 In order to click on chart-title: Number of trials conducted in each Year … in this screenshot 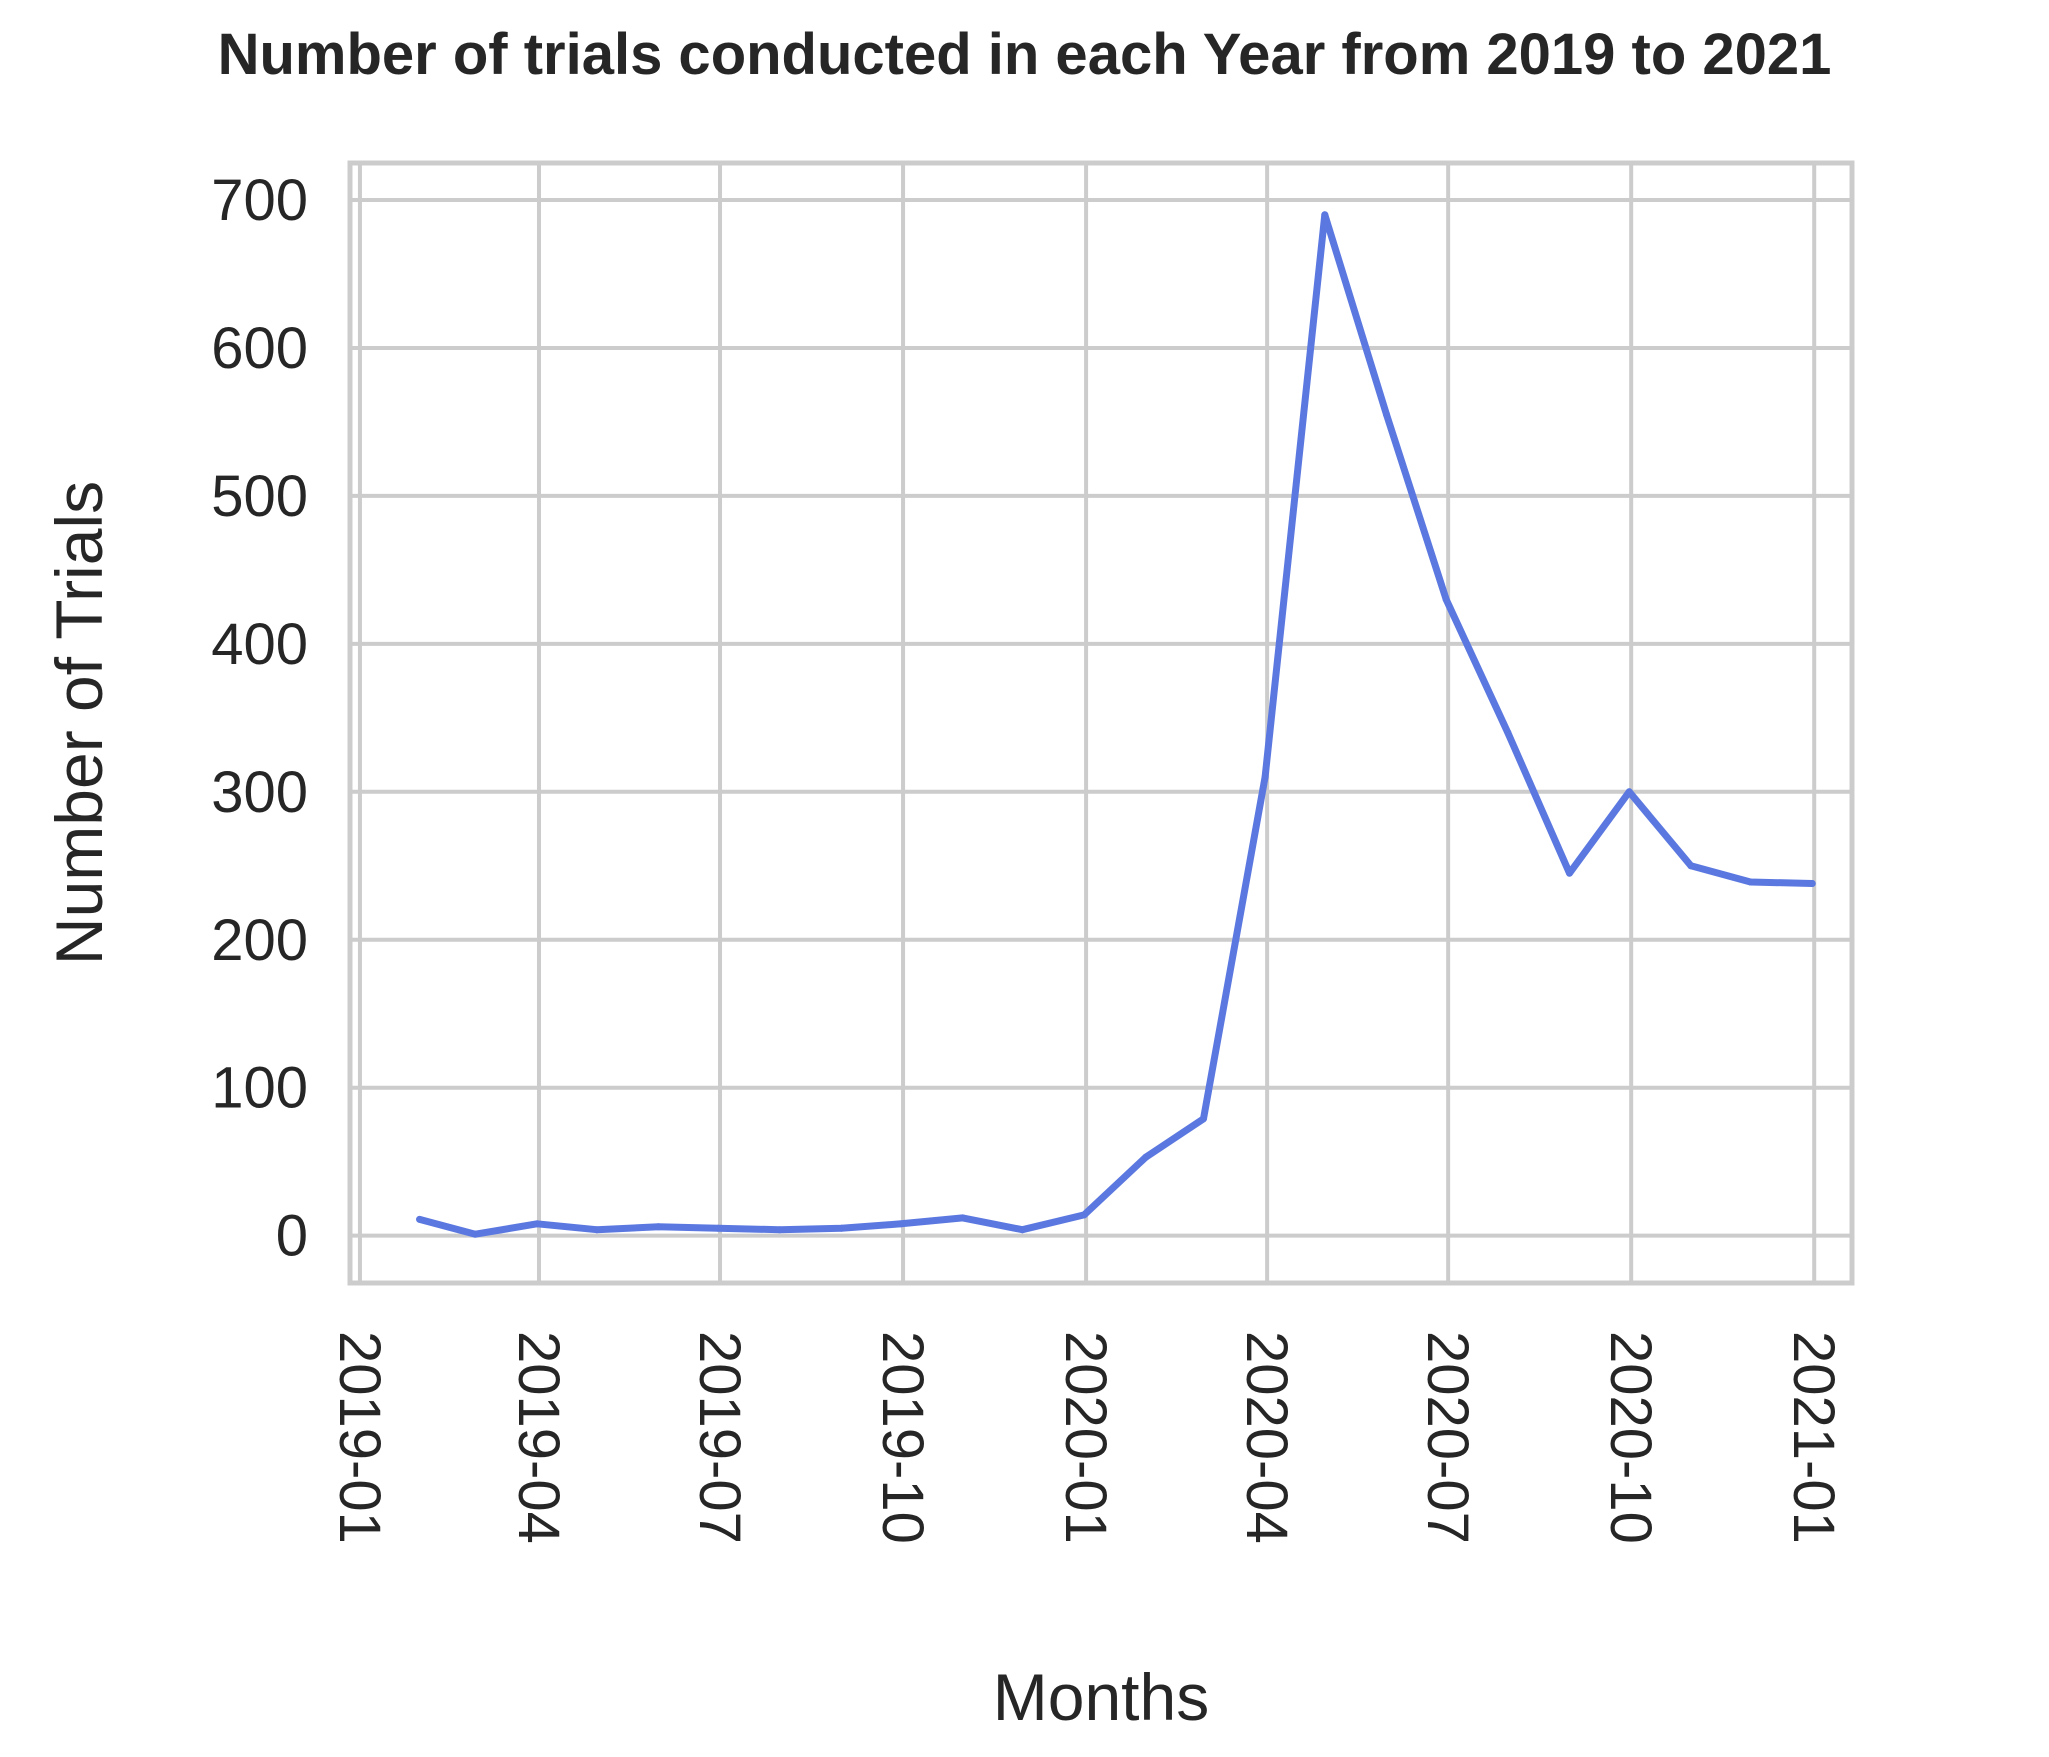, I will do `click(1024, 54)`.